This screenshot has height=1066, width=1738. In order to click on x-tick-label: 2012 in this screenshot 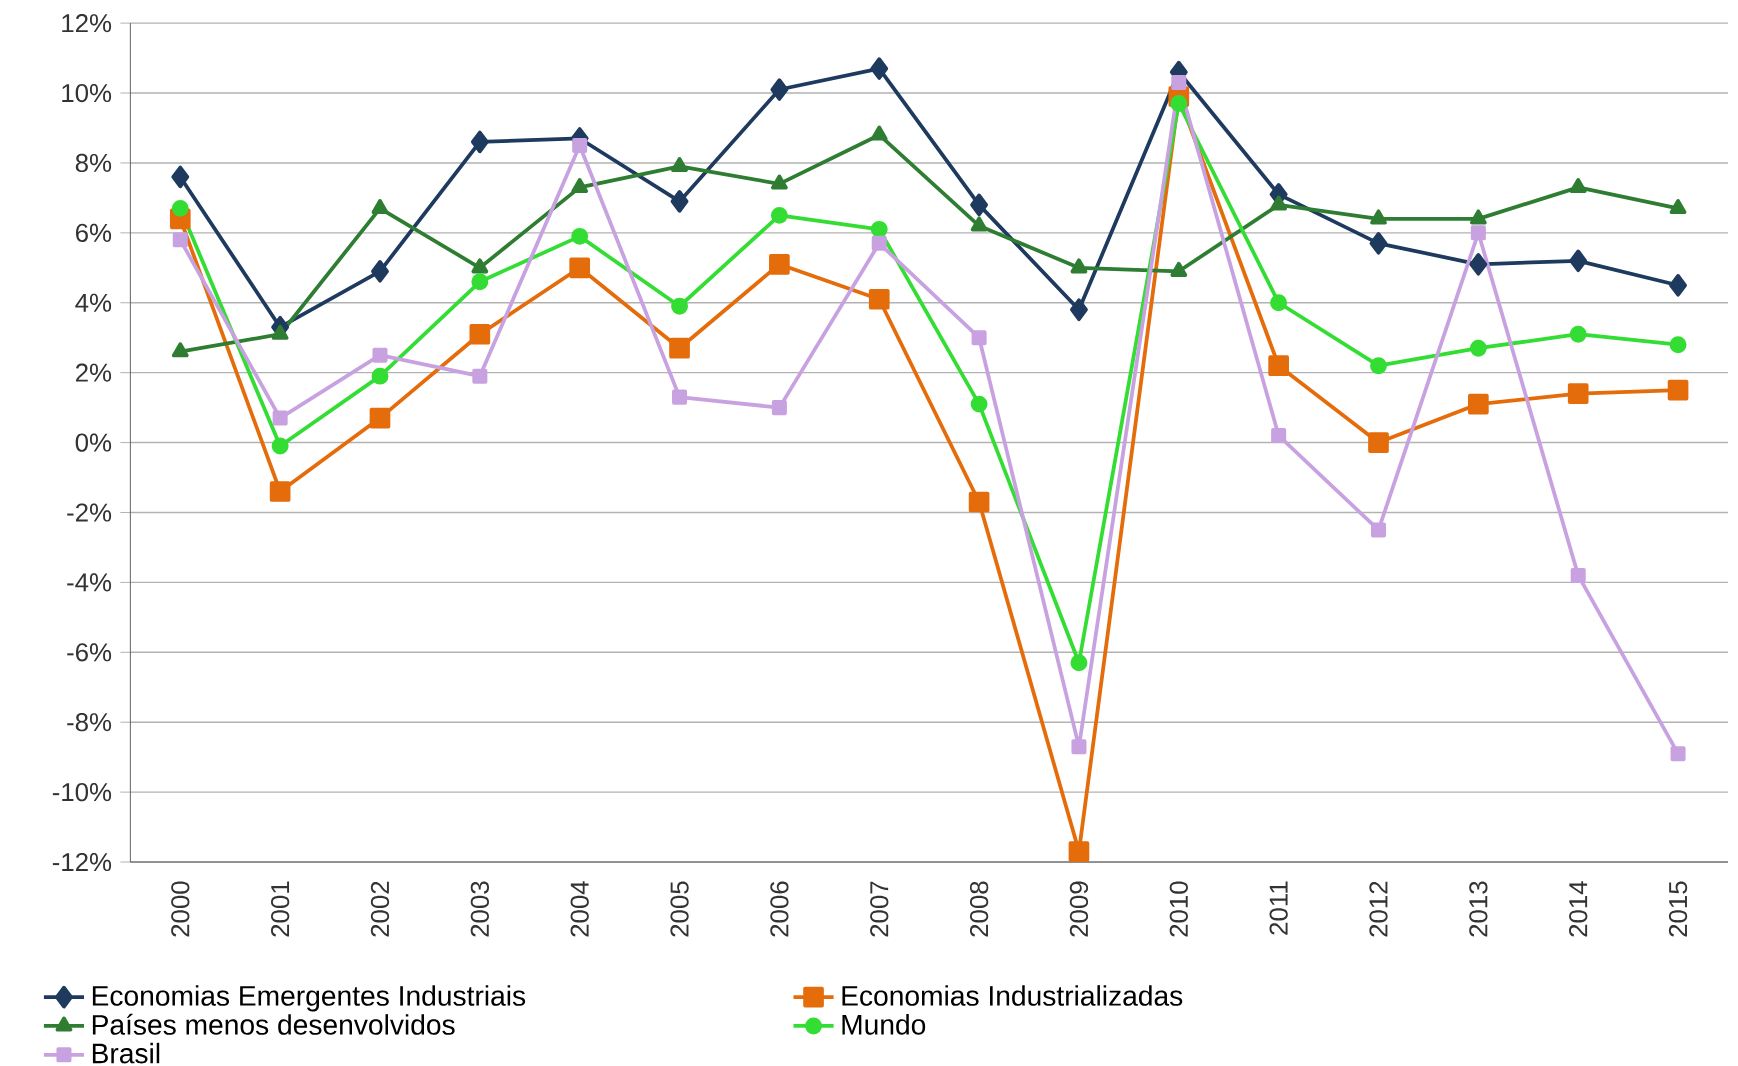, I will do `click(1378, 909)`.